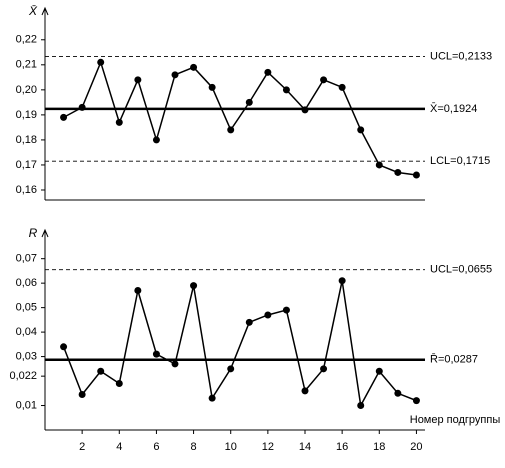 This screenshot has height=468, width=505. Describe the element at coordinates (194, 447) in the screenshot. I see `x-tick-label: 8` at that location.